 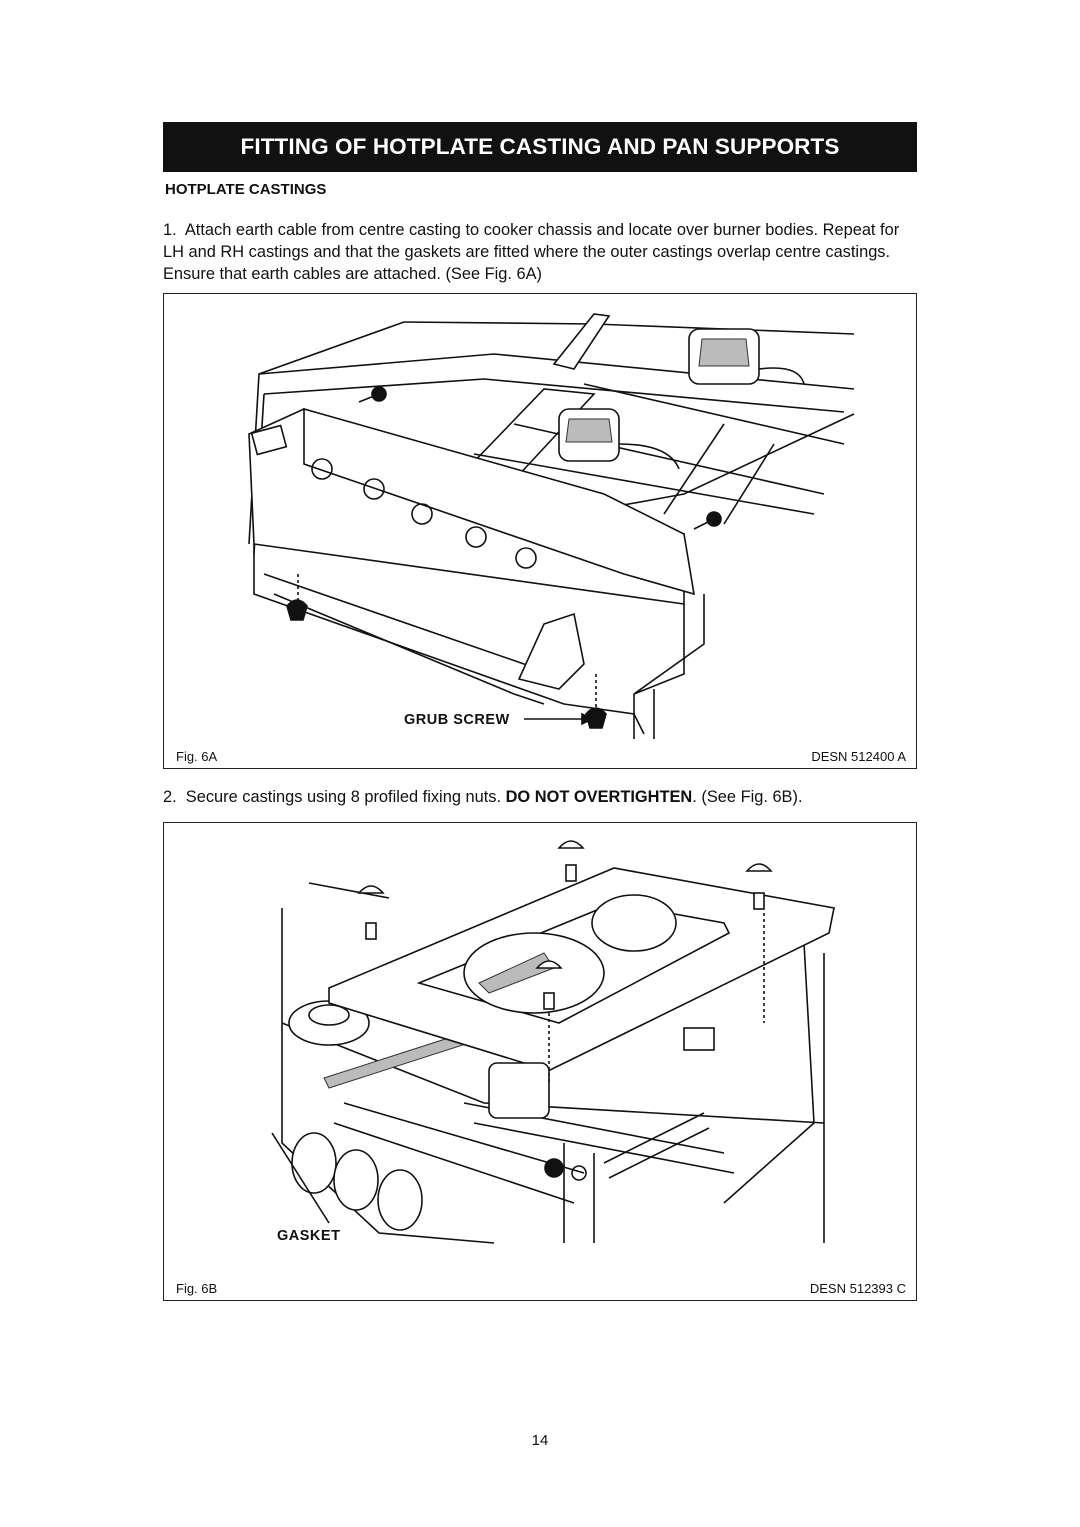 I want to click on figure-reference: DESN 512400 A, so click(x=858, y=756).